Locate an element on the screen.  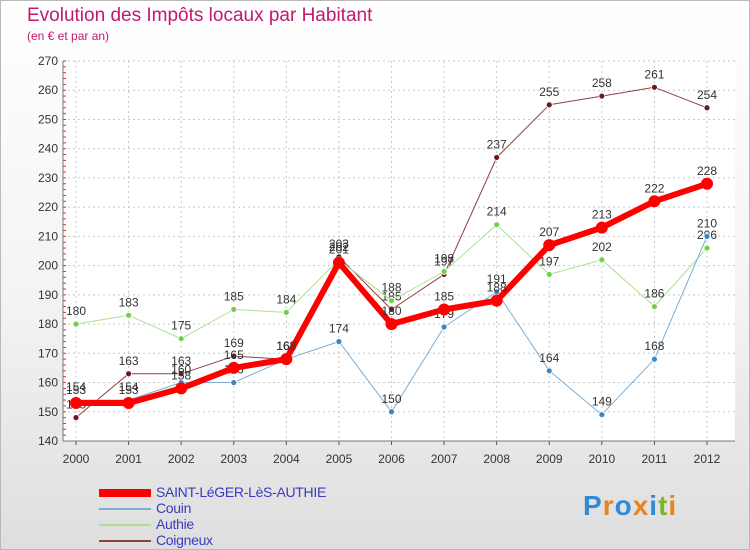
data-label: 186 is located at coordinates (654, 294).